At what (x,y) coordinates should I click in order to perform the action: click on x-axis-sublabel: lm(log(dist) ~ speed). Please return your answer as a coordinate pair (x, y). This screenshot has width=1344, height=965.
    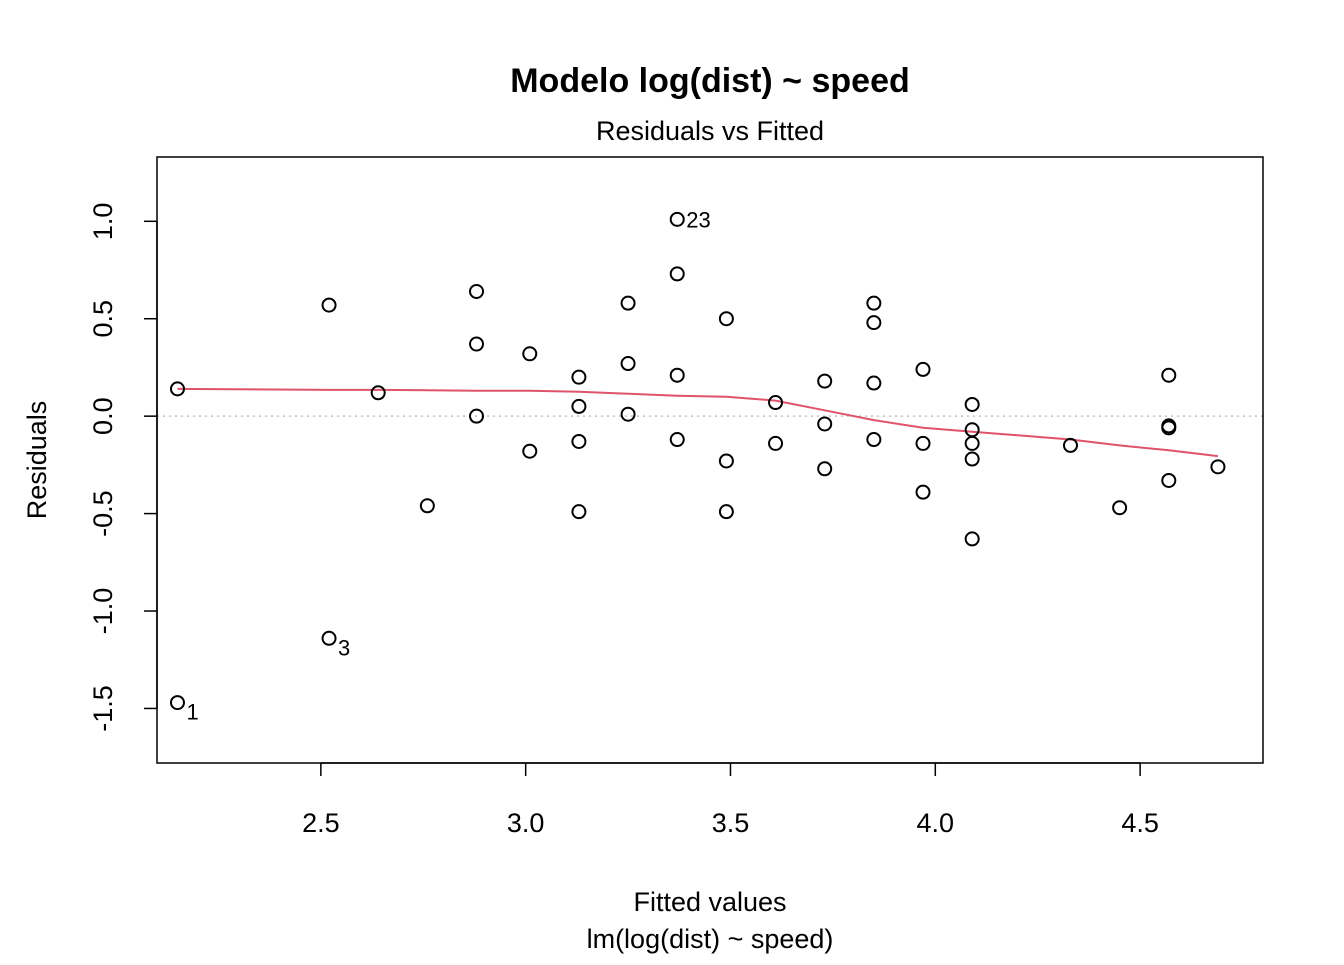
    Looking at the image, I should click on (710, 939).